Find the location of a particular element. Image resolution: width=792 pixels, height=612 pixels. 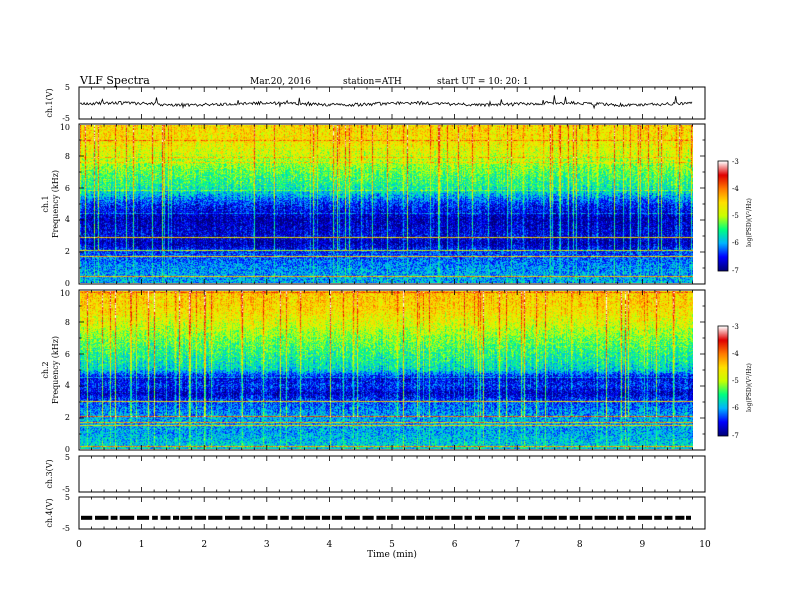

ch2-freq-ylabel: Frequency (kHz) is located at coordinates (55, 370).